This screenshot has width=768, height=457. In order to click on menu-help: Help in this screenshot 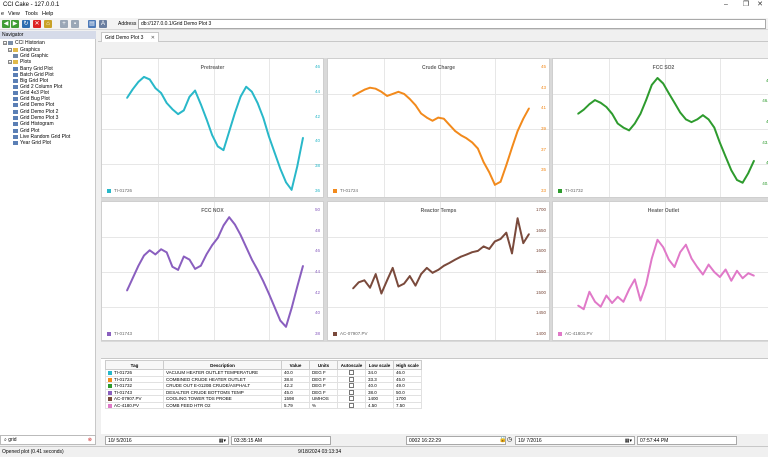, I will do `click(48, 14)`.